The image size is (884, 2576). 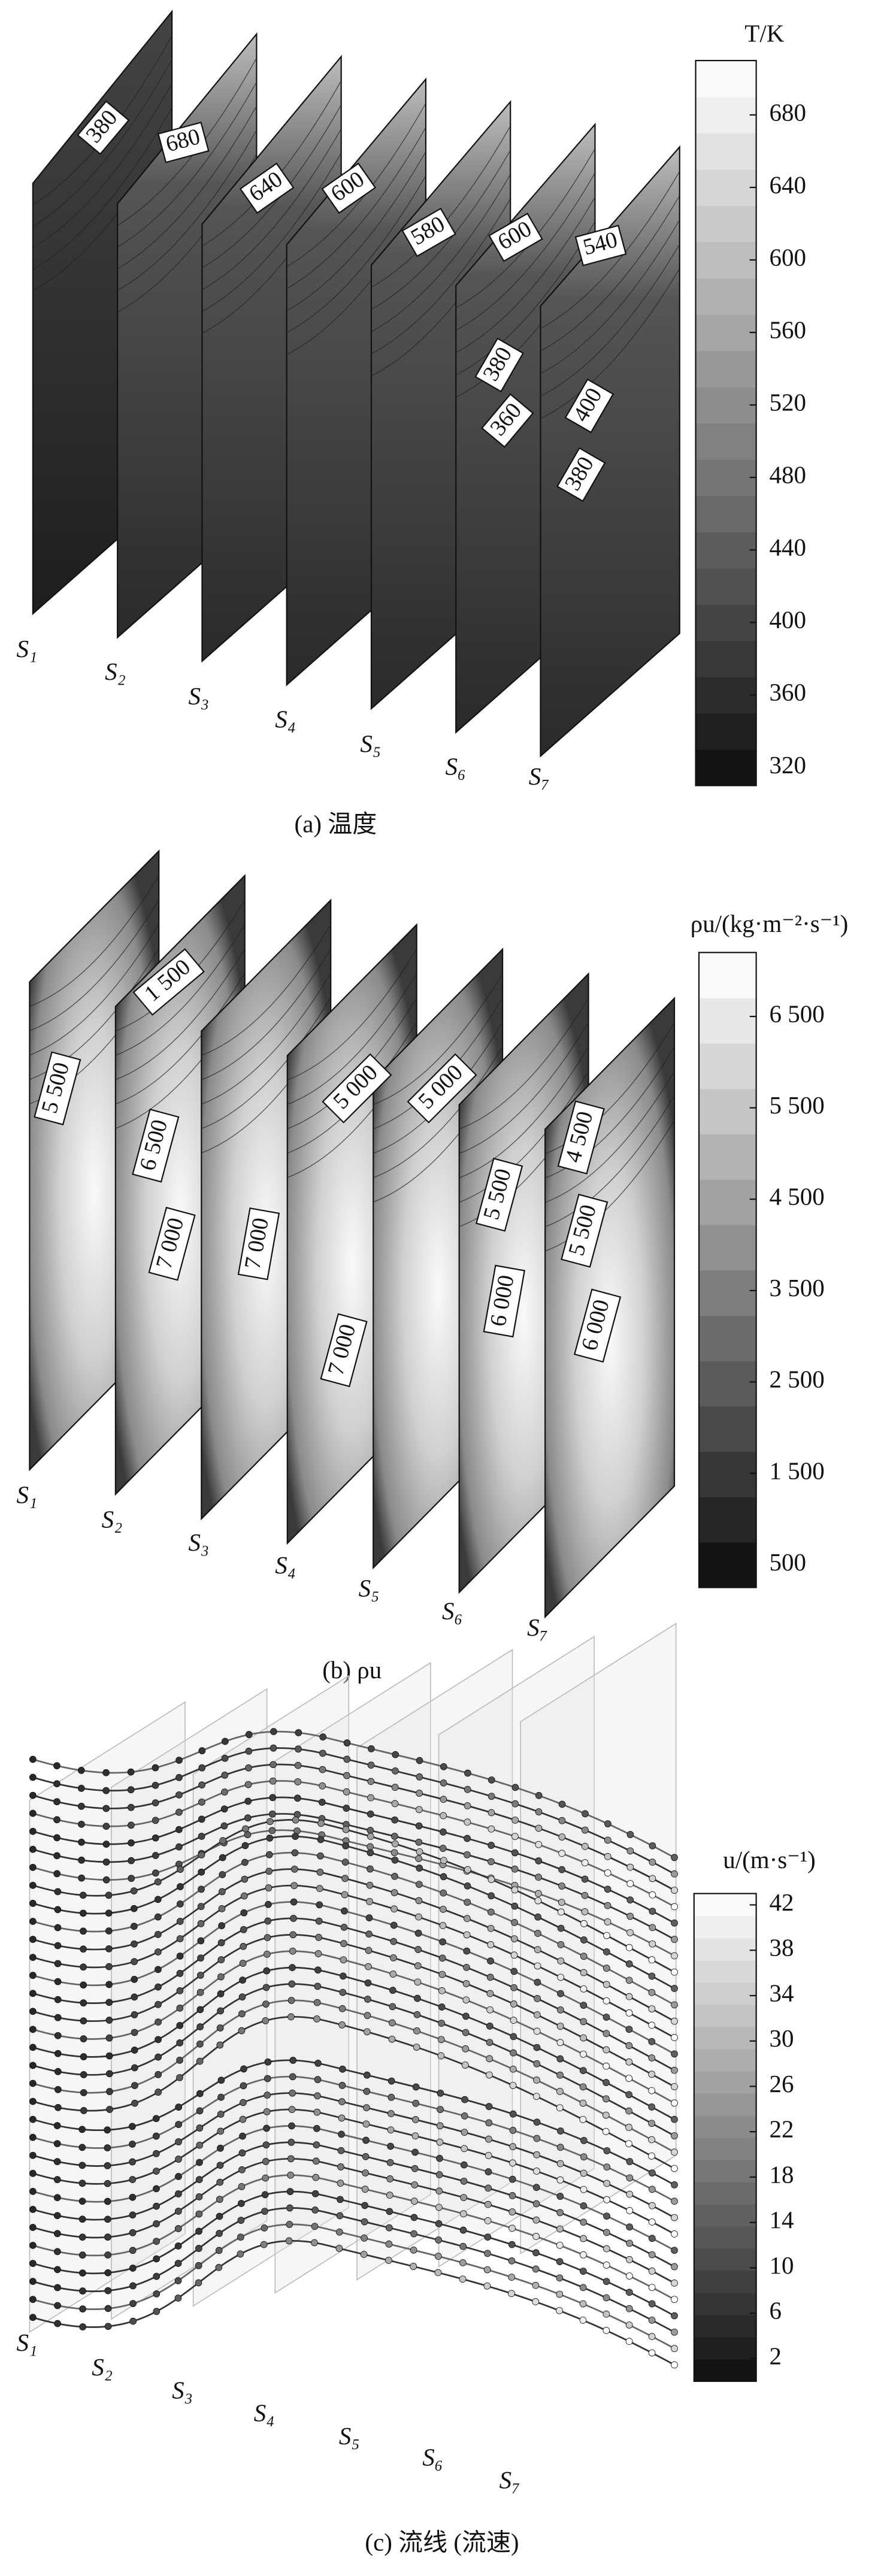 What do you see at coordinates (103, 2367) in the screenshot?
I see `slice-label: S₂` at bounding box center [103, 2367].